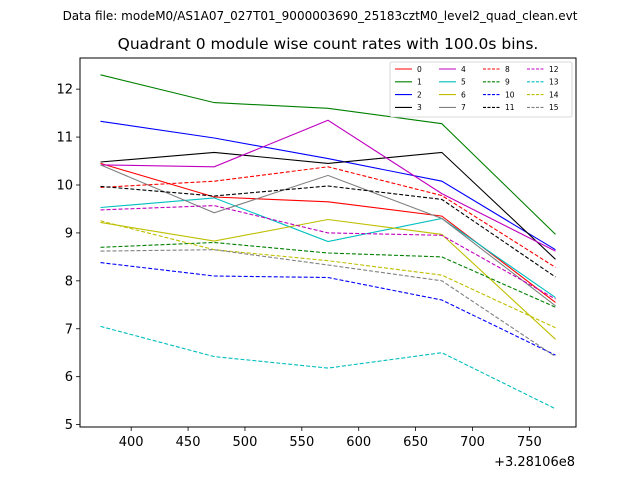 The width and height of the screenshot is (640, 480). I want to click on y-tick-label: 8, so click(69, 281).